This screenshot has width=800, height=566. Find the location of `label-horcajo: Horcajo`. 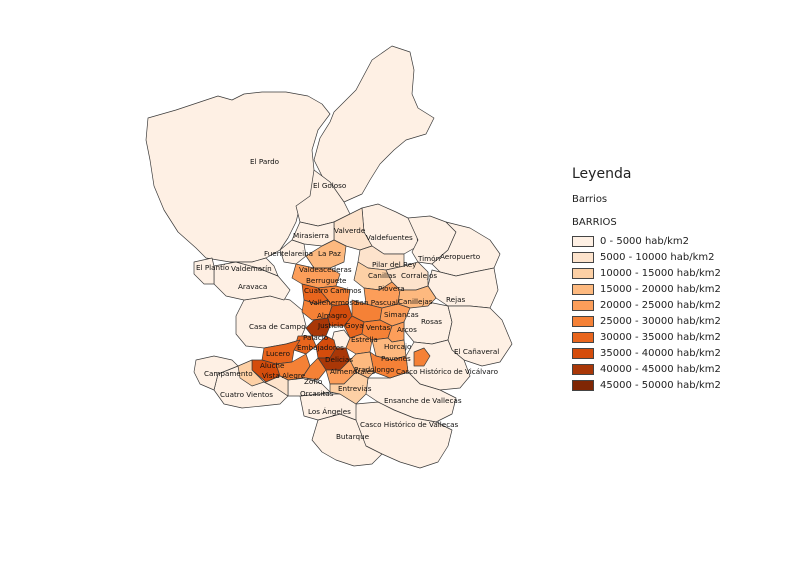

label-horcajo: Horcajo is located at coordinates (397, 346).